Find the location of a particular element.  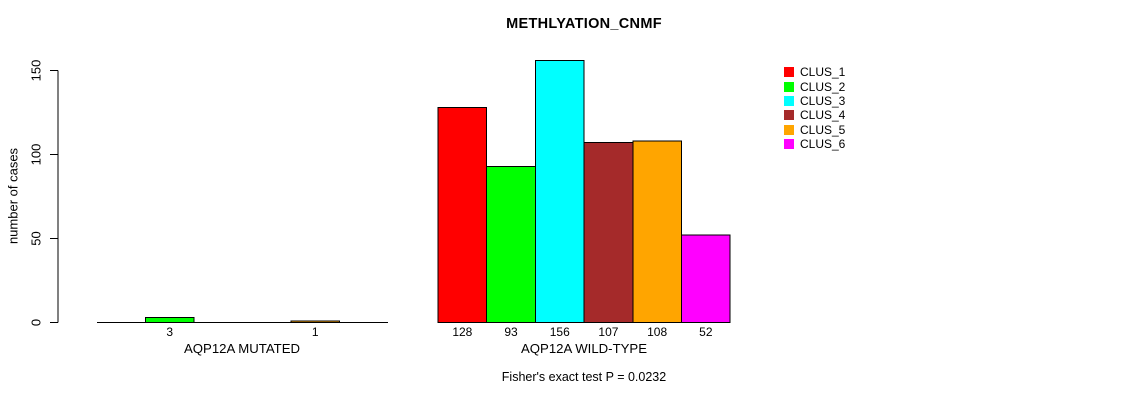

legend-label: CLUS_3 is located at coordinates (823, 100).